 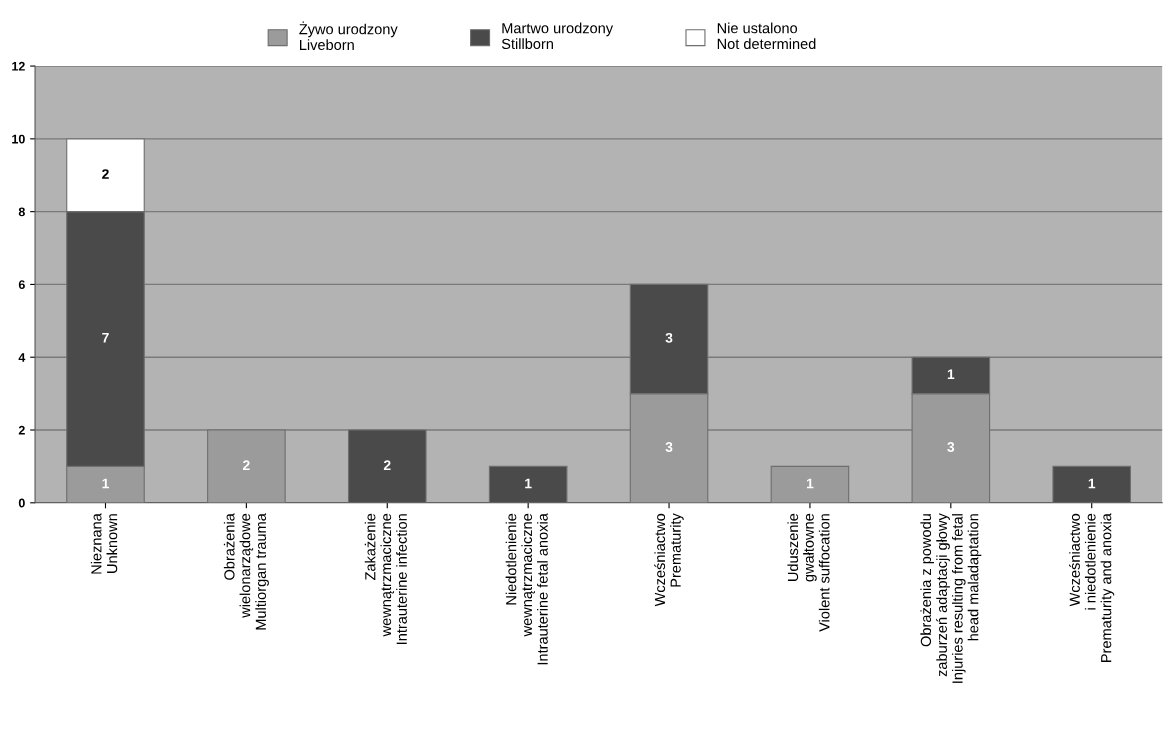 What do you see at coordinates (669, 560) in the screenshot?
I see `x-tick-label: Wcześniactwo Prematurity` at bounding box center [669, 560].